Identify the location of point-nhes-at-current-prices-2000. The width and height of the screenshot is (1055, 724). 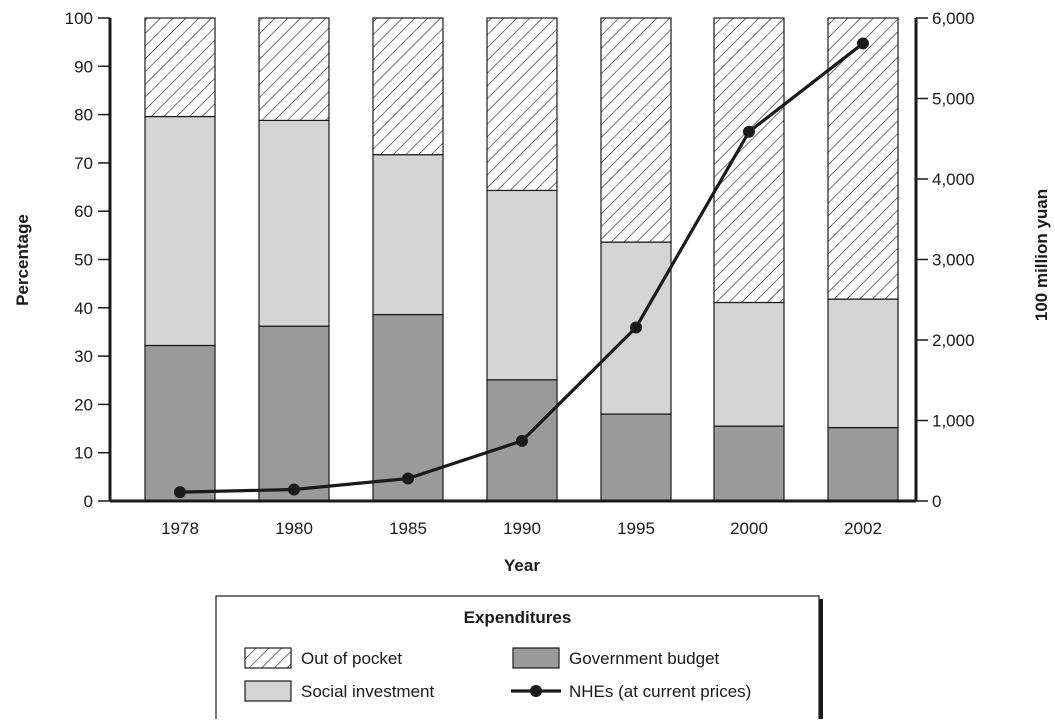
(749, 131).